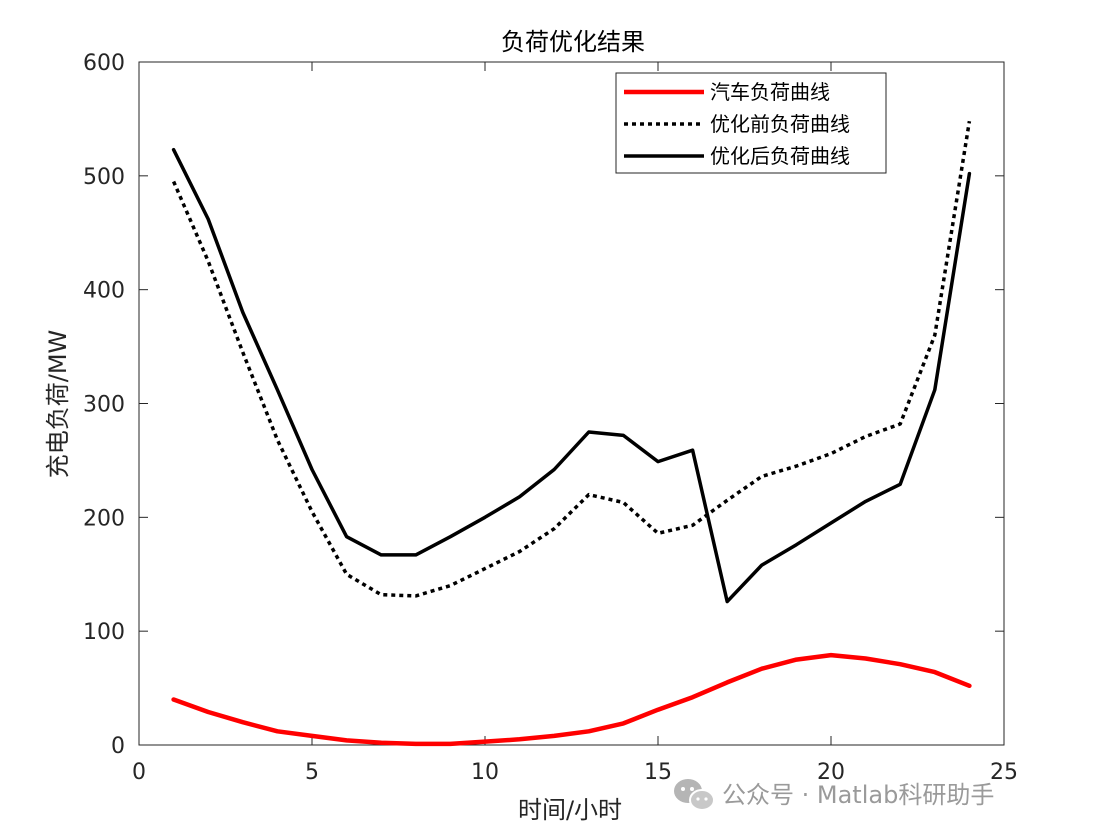  I want to click on x-tick-label: 10, so click(485, 772).